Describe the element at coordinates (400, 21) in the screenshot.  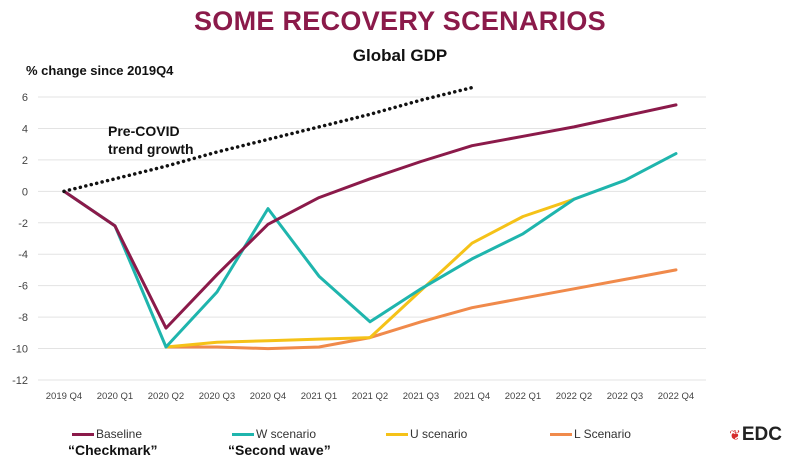
I see `chart-title: SOME RECOVERY SCENARIOS` at that location.